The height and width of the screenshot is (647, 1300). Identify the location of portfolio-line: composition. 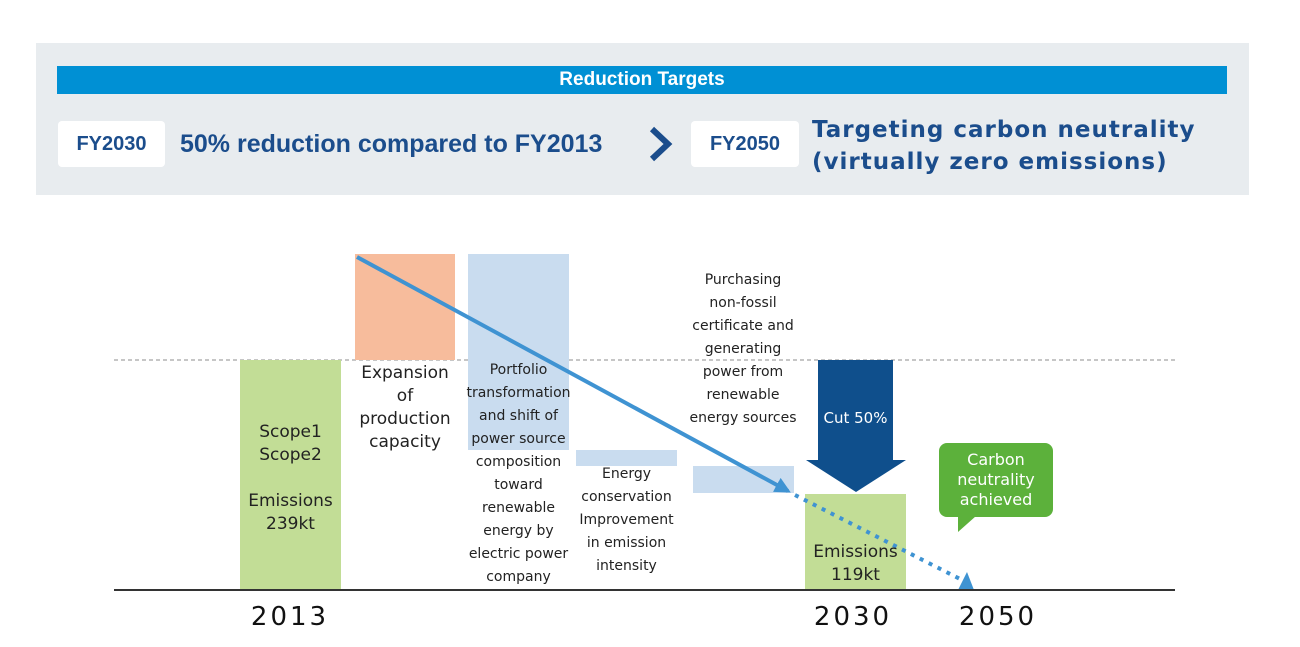
(518, 462).